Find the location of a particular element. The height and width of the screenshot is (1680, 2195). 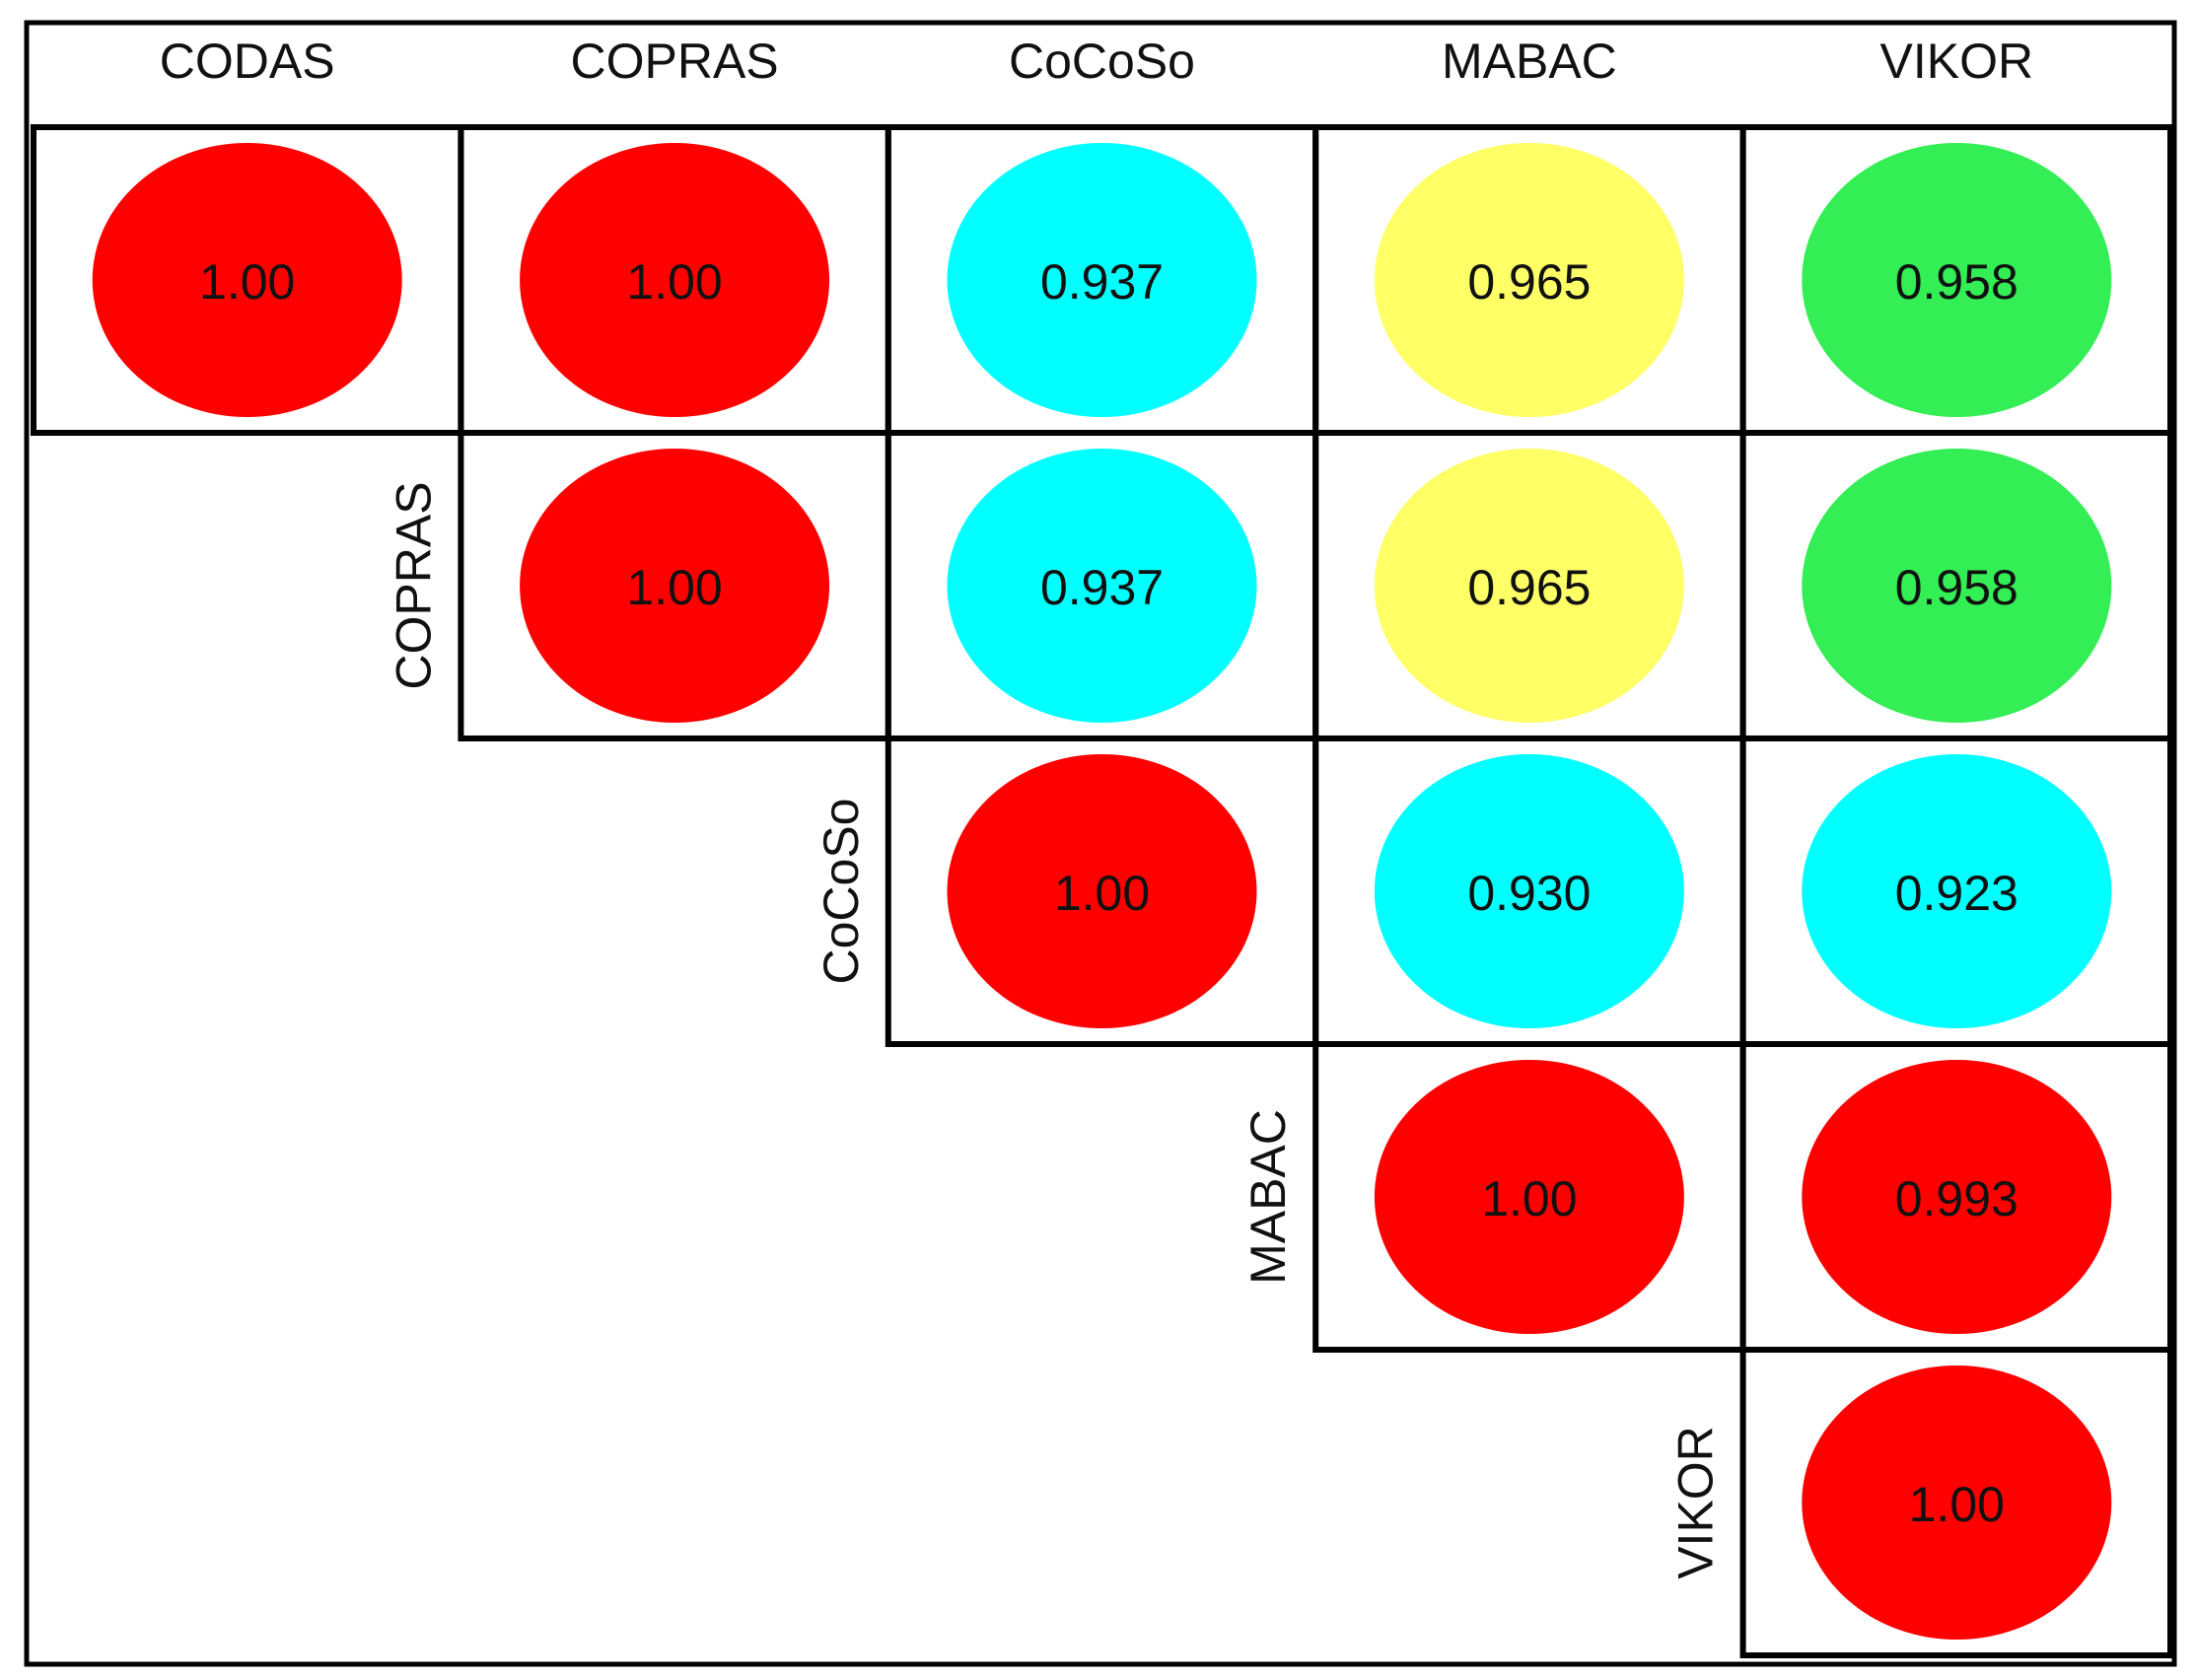

cell-codas-mabac: 0.965 is located at coordinates (1529, 280).